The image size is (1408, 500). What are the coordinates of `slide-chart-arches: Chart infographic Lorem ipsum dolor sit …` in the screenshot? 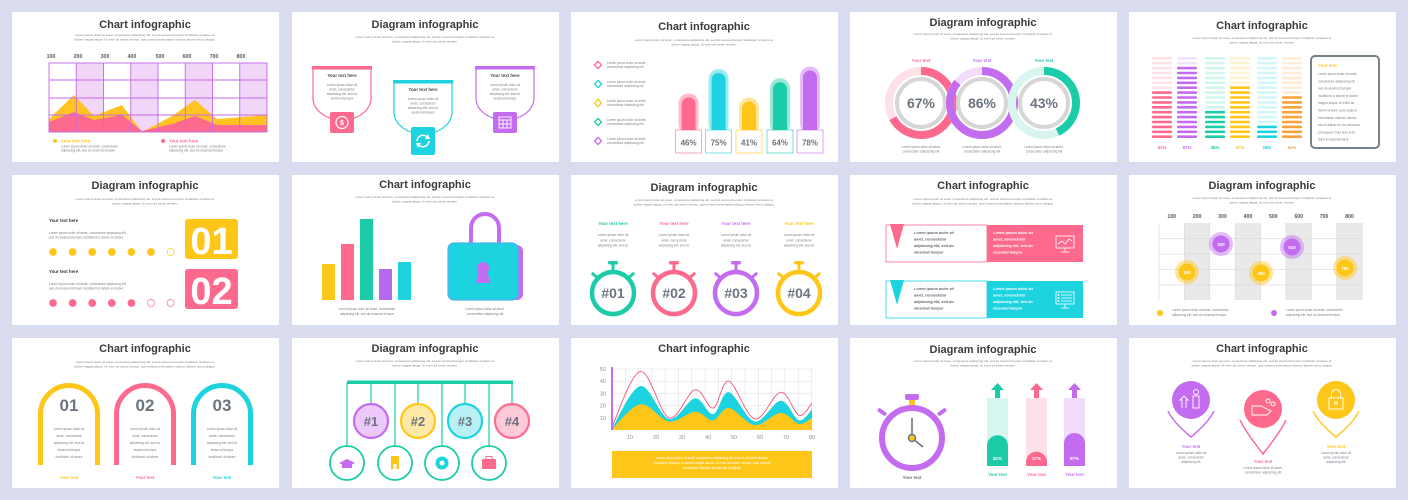 It's located at (145, 413).